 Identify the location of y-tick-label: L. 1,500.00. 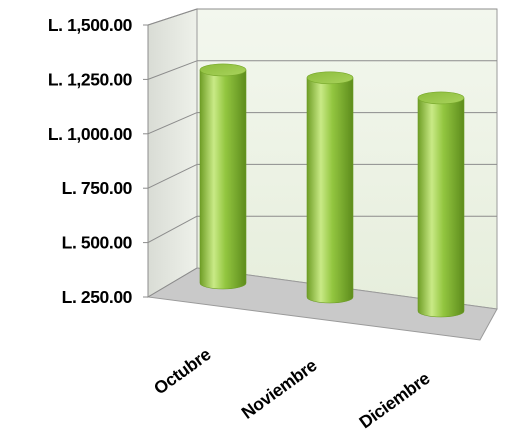
(90, 25).